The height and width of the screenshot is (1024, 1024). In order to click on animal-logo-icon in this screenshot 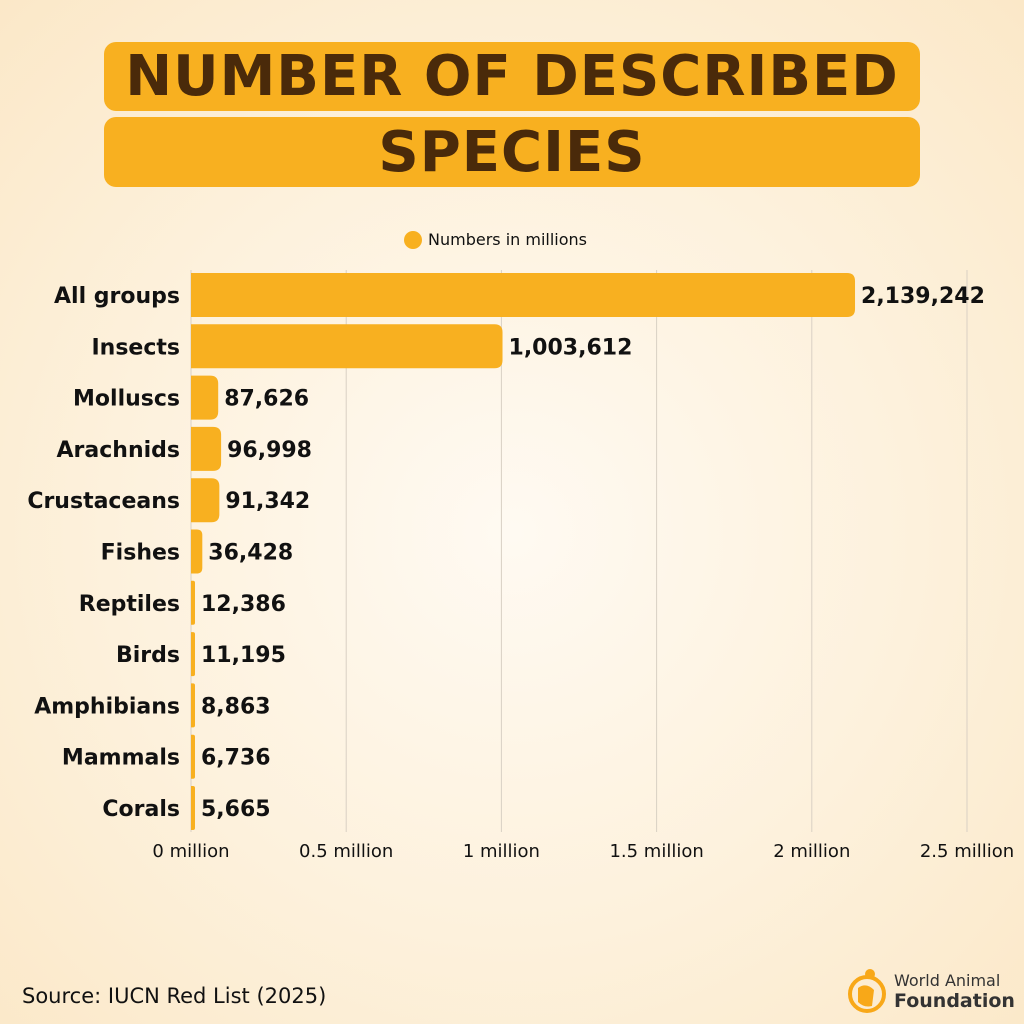, I will do `click(867, 991)`.